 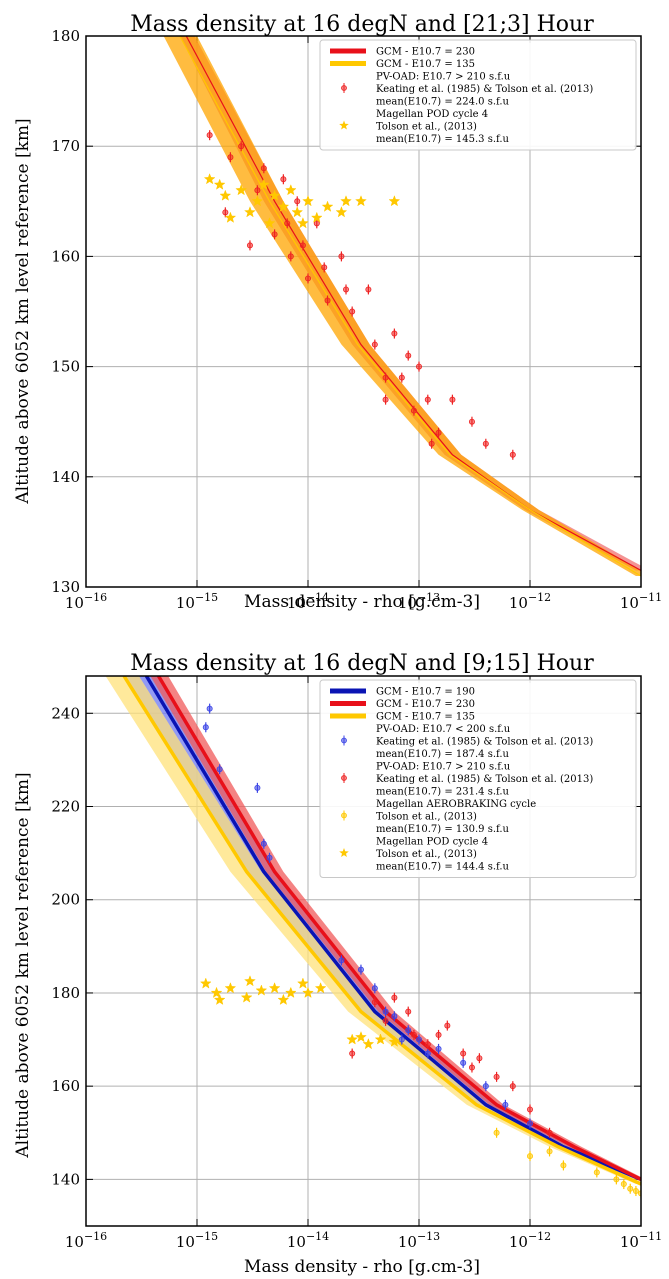 What do you see at coordinates (443, 77) in the screenshot?
I see `legend-entry: PV-OAD: E10.7 > 210 s.f.u` at bounding box center [443, 77].